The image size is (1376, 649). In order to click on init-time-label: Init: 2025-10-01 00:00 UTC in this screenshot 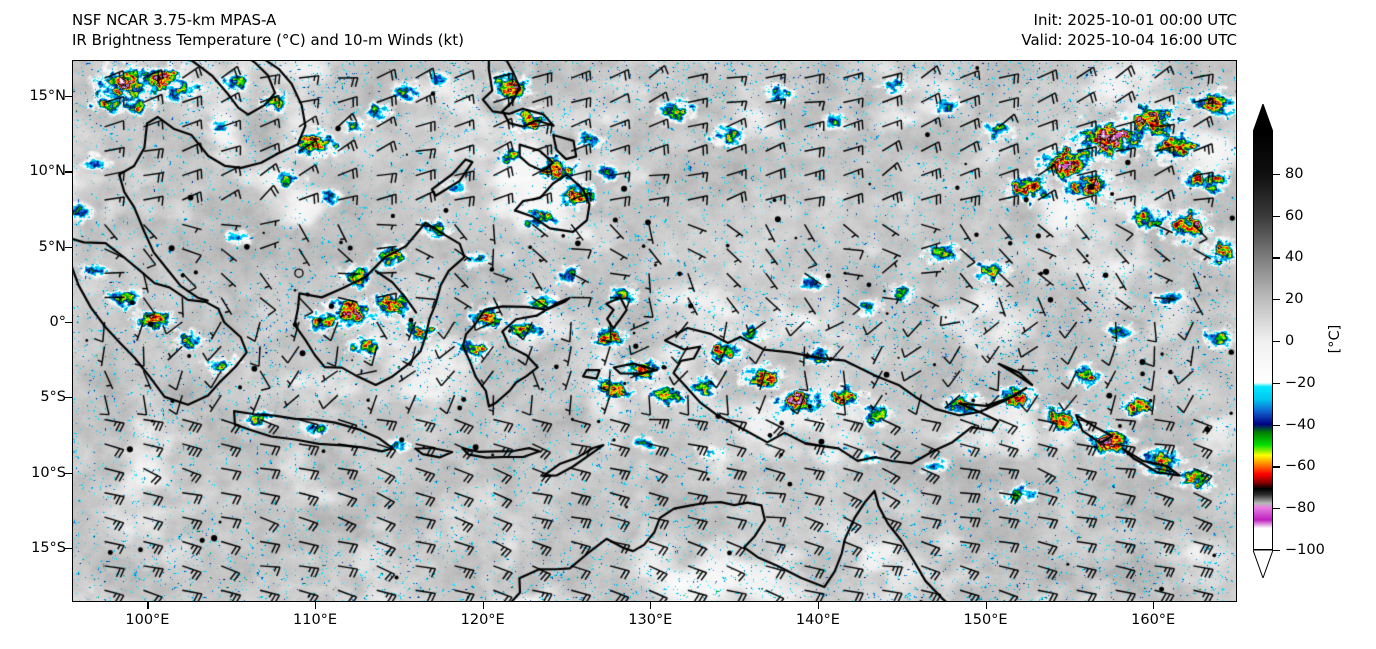, I will do `click(1135, 20)`.